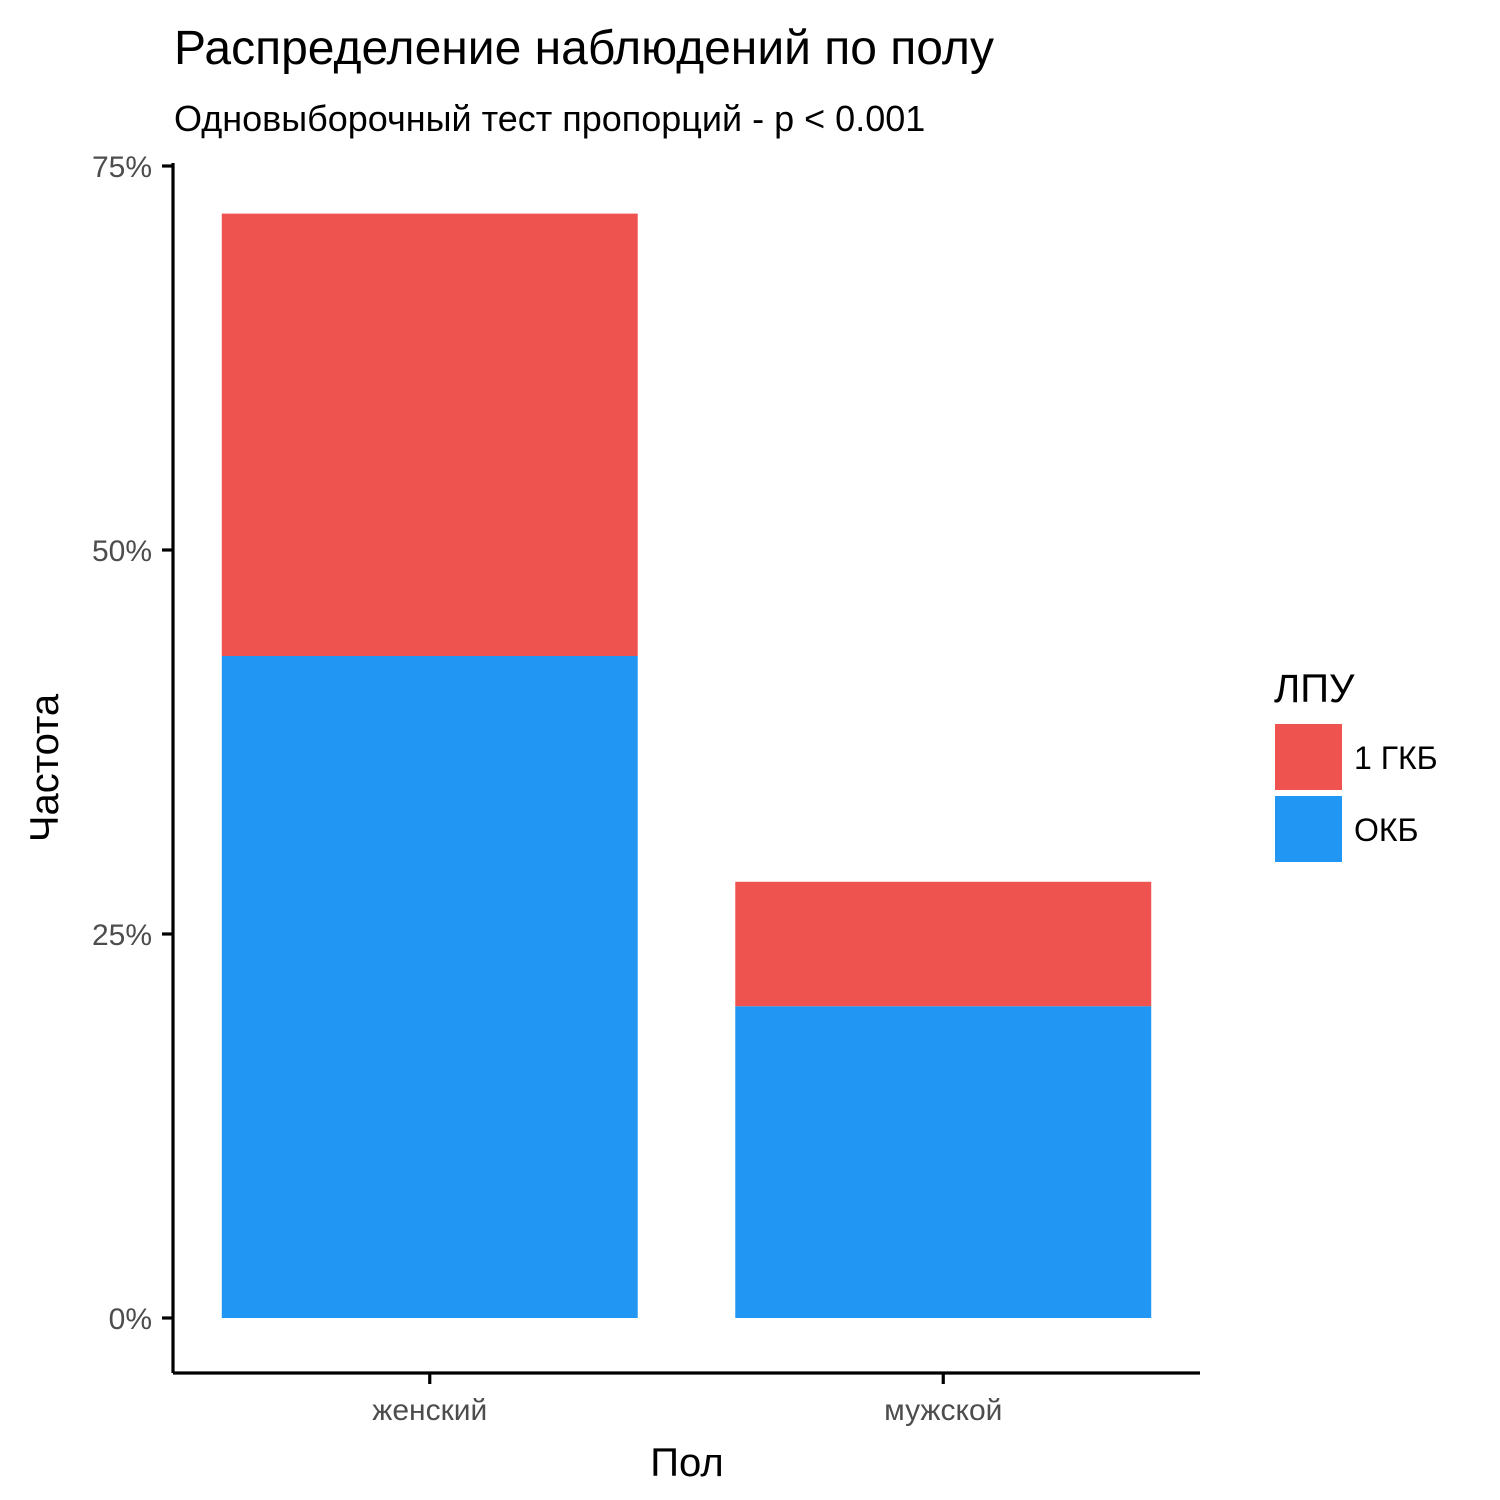 This screenshot has height=1500, width=1500. I want to click on bar-женский-ОКБ, so click(429, 986).